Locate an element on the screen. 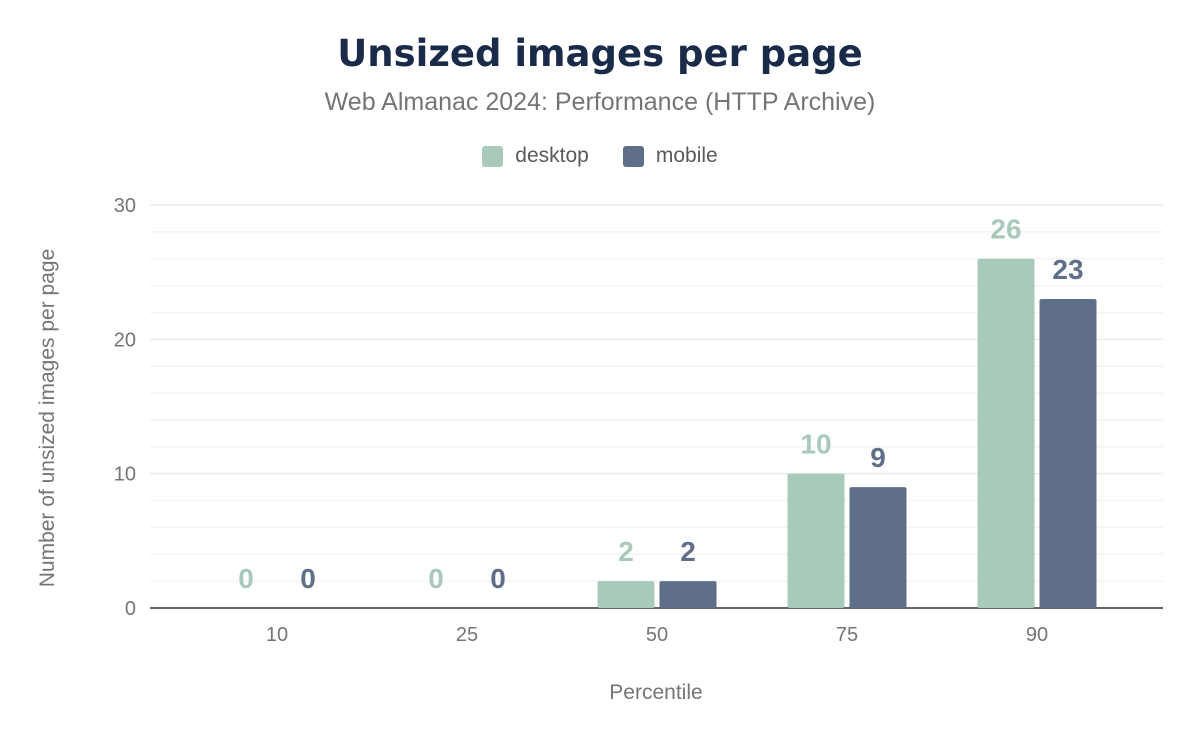 The width and height of the screenshot is (1200, 742). data-label-desktop: 10 is located at coordinates (815, 444).